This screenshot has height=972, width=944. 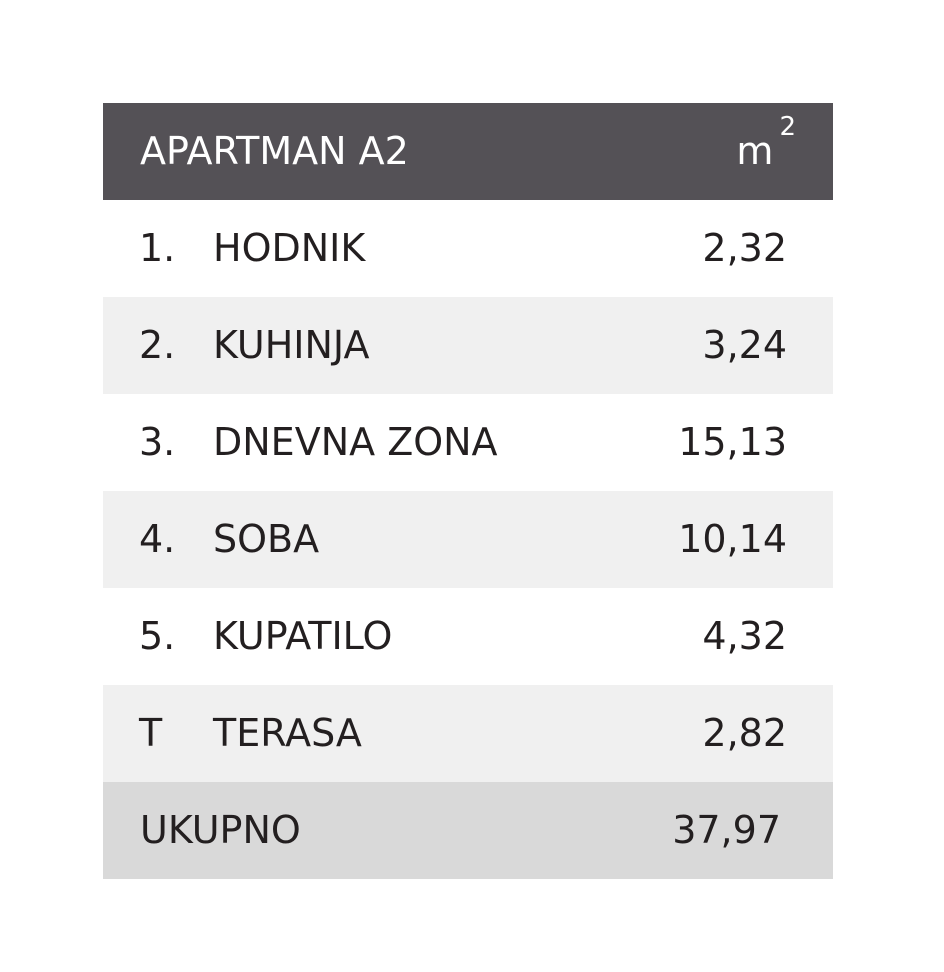 I want to click on room-name: SOBA, so click(x=266, y=539).